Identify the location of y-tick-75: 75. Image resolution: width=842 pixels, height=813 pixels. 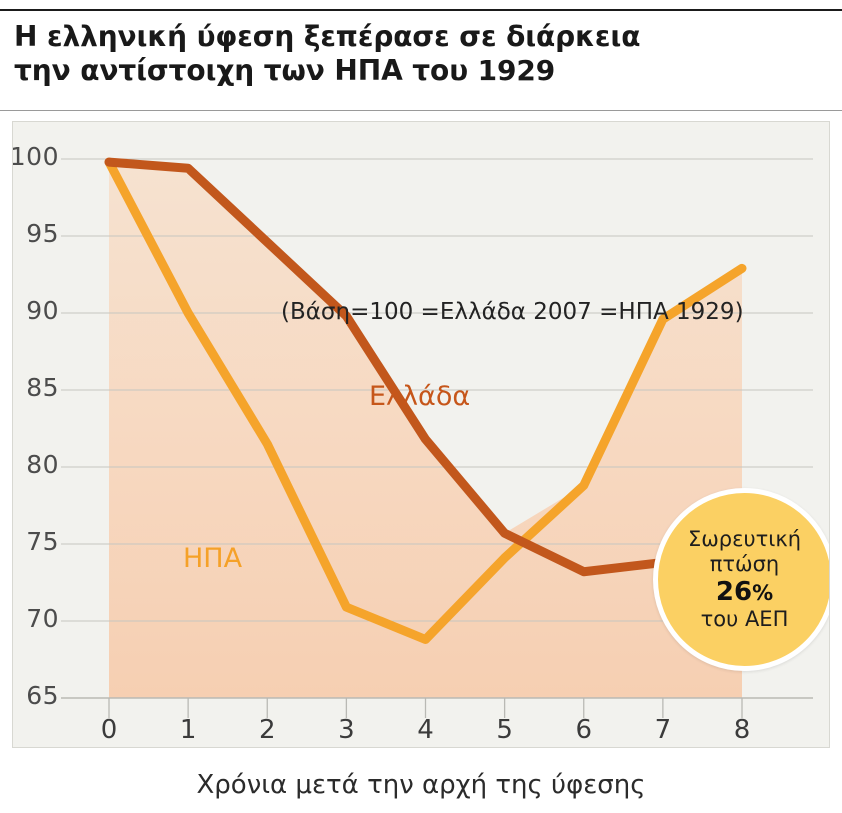
(42, 541).